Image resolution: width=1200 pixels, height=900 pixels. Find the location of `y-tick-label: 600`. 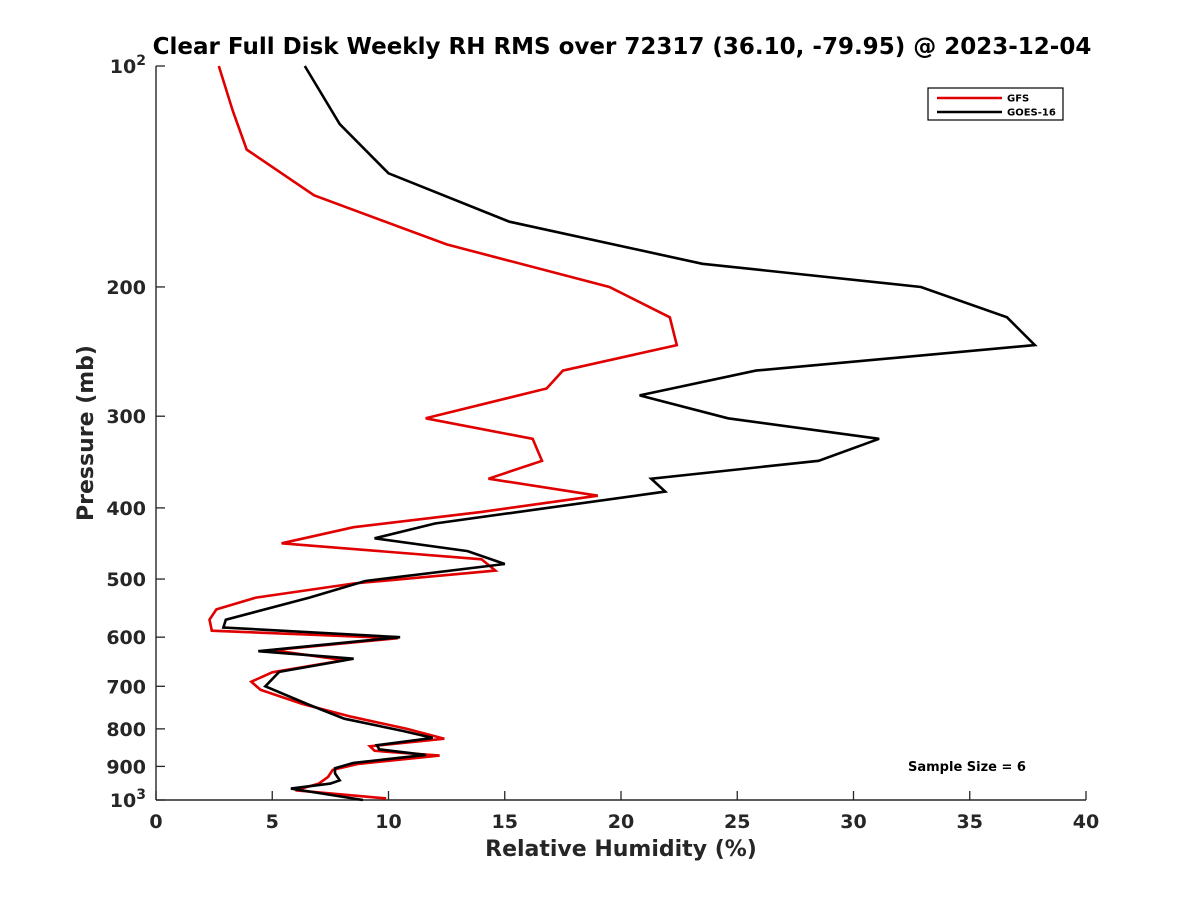

y-tick-label: 600 is located at coordinates (126, 638).